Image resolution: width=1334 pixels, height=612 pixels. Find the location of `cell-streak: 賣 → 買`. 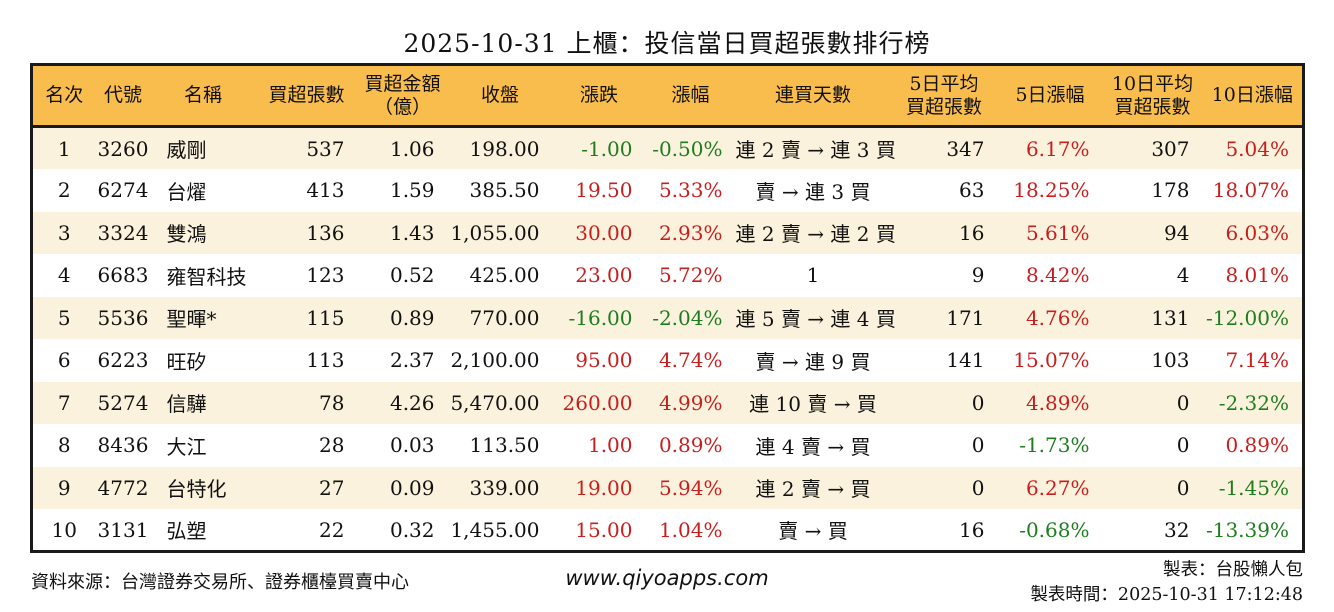

cell-streak: 賣 → 買 is located at coordinates (813, 531).